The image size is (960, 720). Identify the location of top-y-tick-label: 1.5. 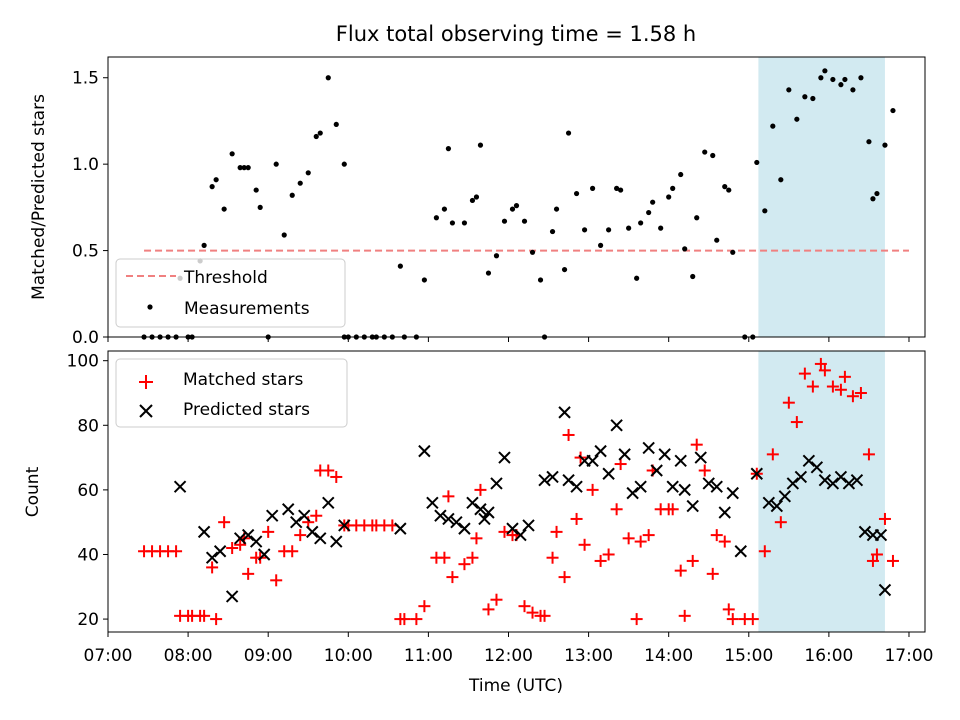
(85, 79).